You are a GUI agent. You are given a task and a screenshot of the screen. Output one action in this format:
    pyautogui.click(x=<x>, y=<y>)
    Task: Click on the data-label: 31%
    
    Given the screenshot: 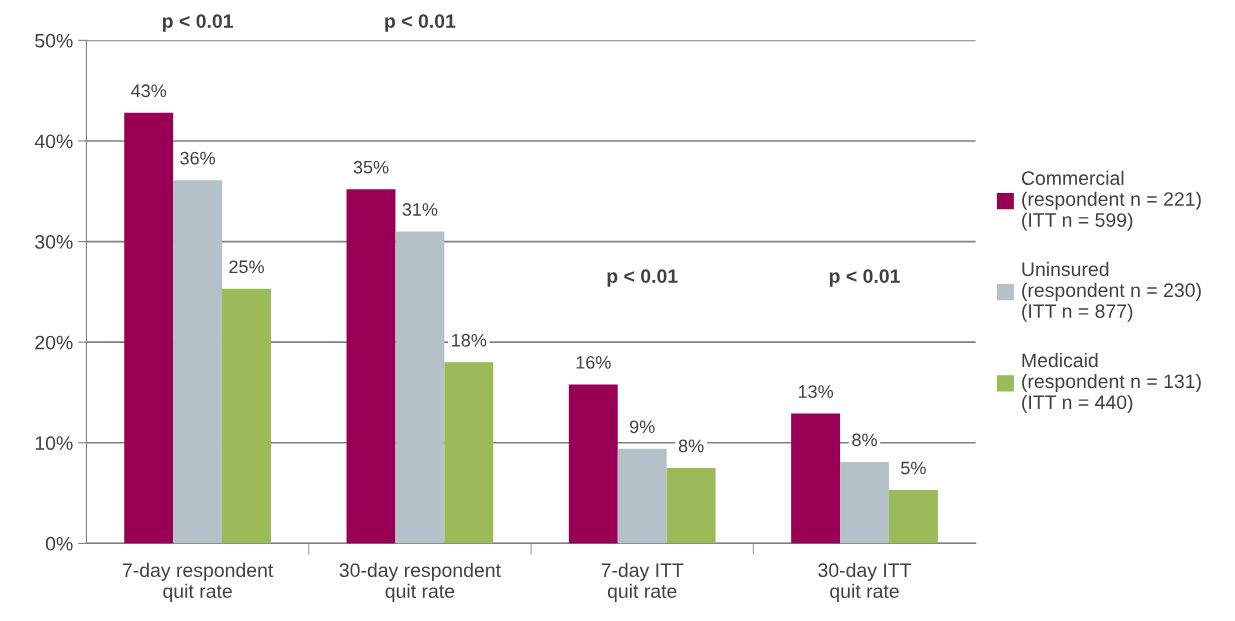 What is the action you would take?
    pyautogui.click(x=420, y=209)
    